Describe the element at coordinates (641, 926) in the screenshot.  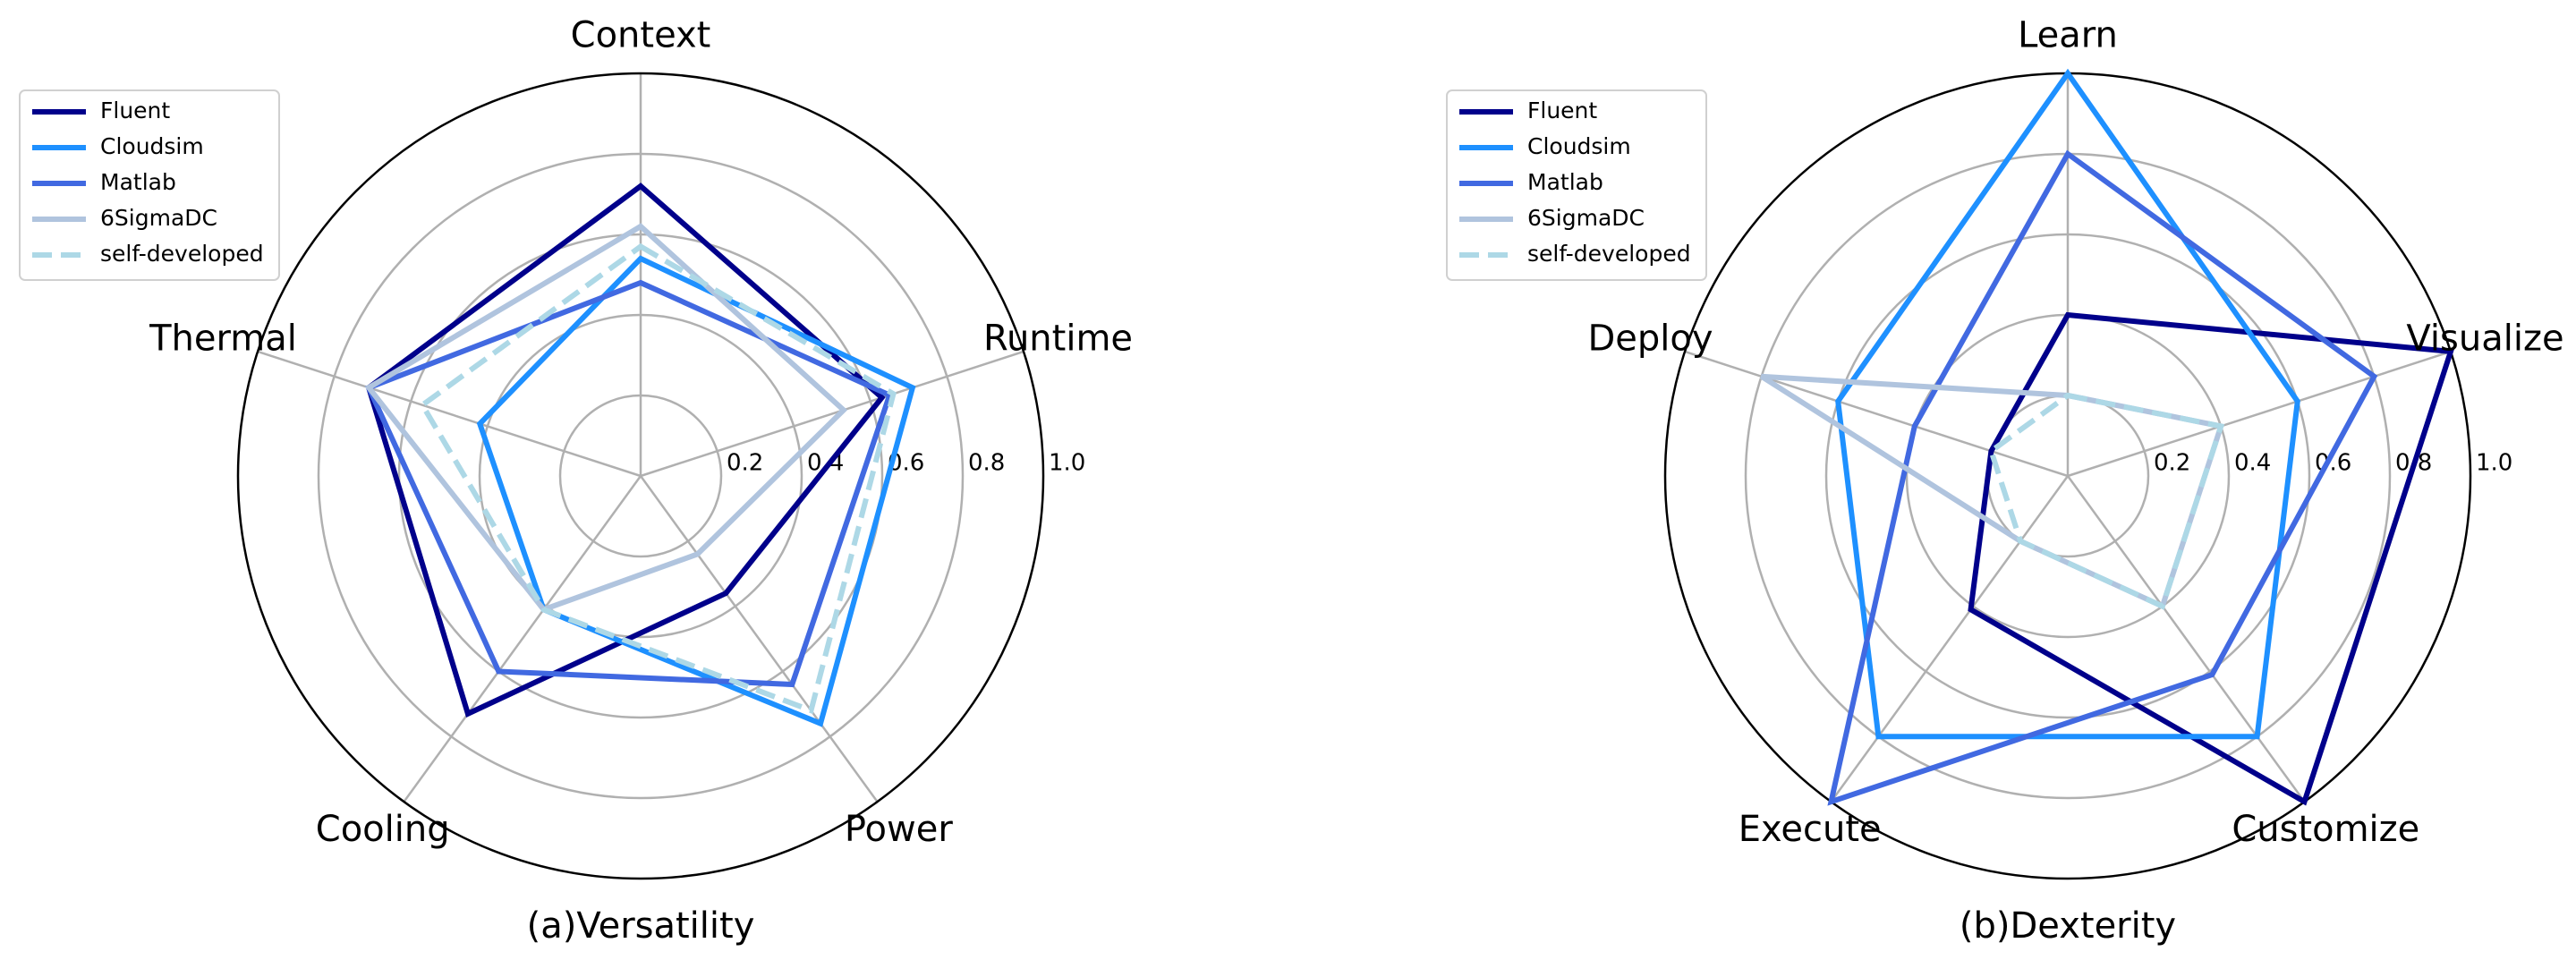
I see `chart-title: (a)Versatility` at that location.